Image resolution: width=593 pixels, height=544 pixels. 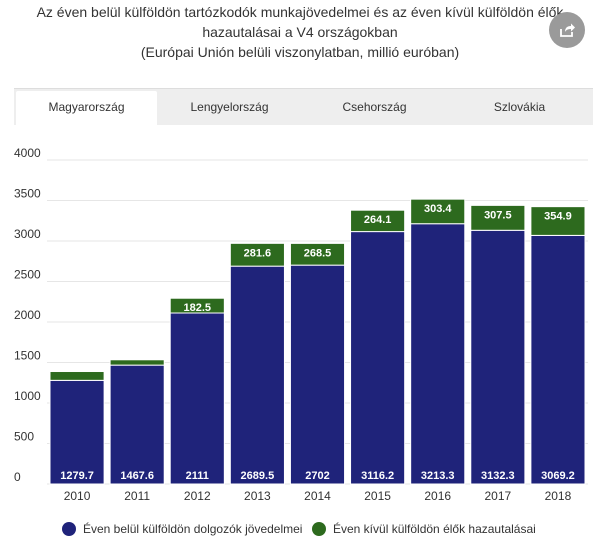 What do you see at coordinates (77, 476) in the screenshot?
I see `data-label: 1279.7` at bounding box center [77, 476].